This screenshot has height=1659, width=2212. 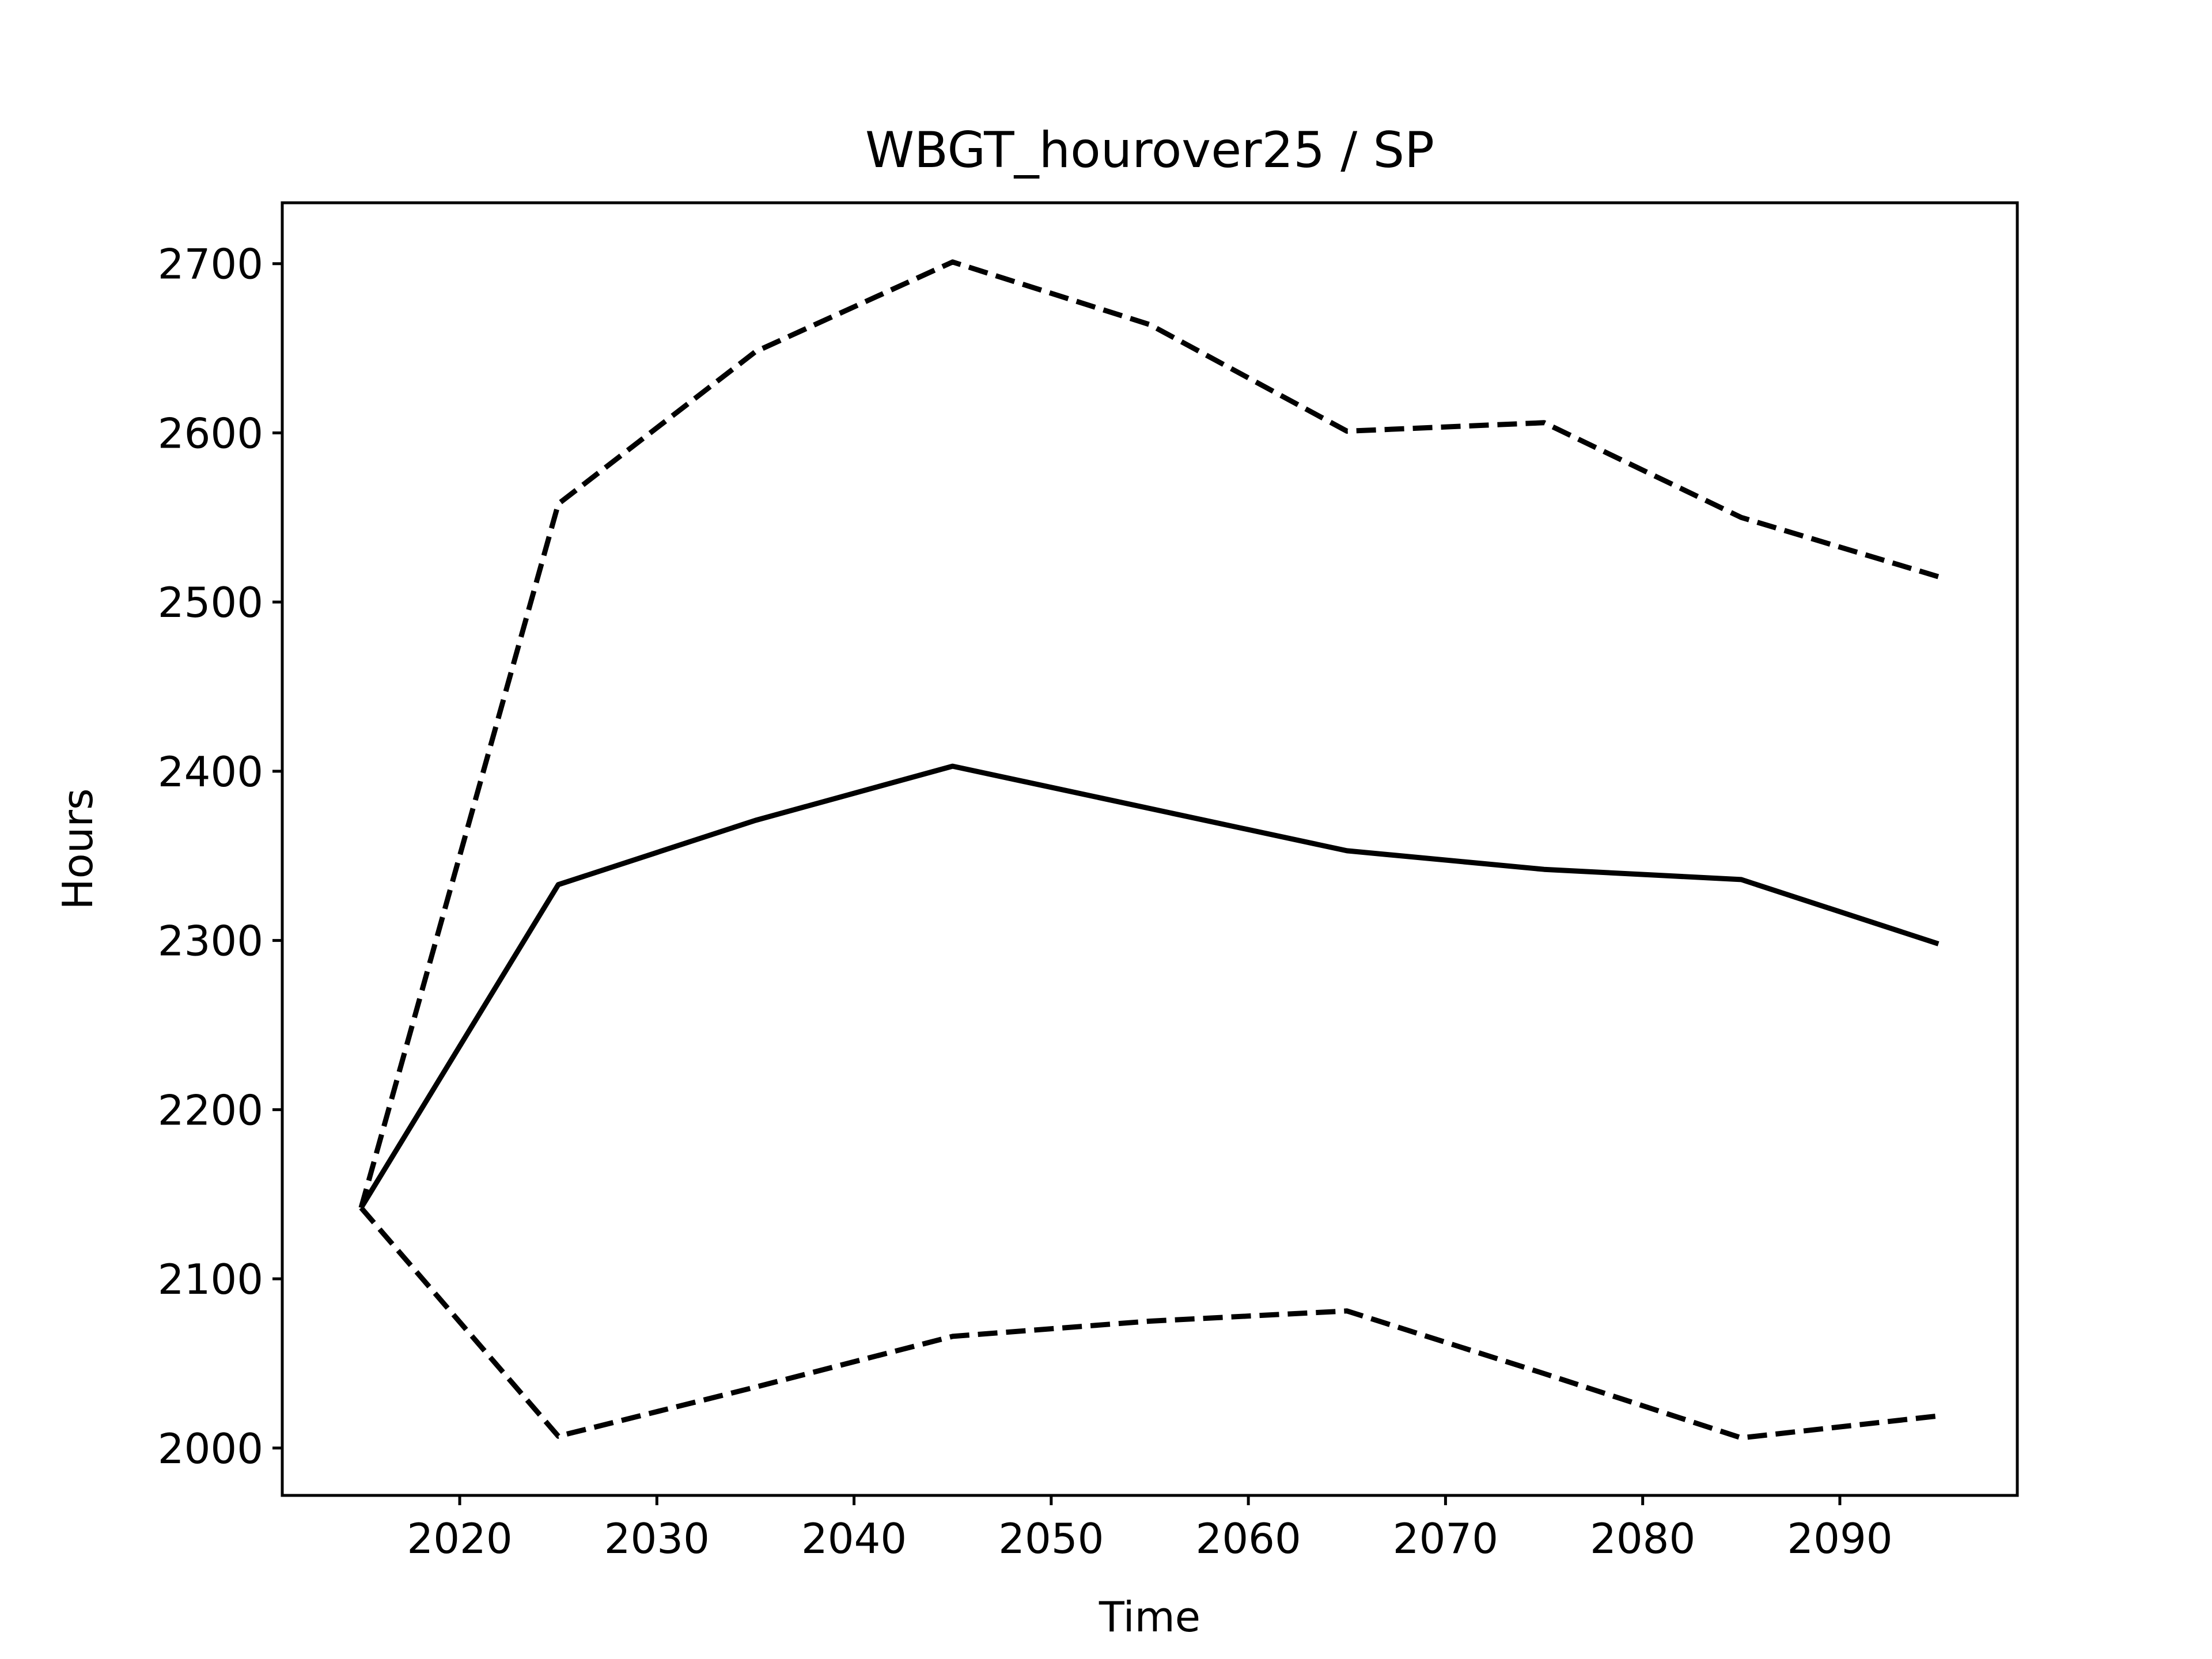 What do you see at coordinates (210, 941) in the screenshot?
I see `y-tick-label: 2300` at bounding box center [210, 941].